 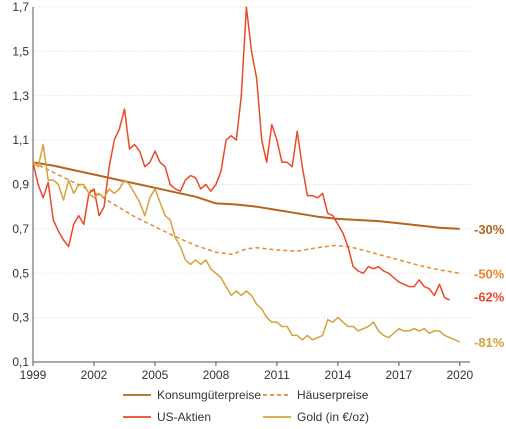 I want to click on end-label-4: -81%, so click(x=489, y=342).